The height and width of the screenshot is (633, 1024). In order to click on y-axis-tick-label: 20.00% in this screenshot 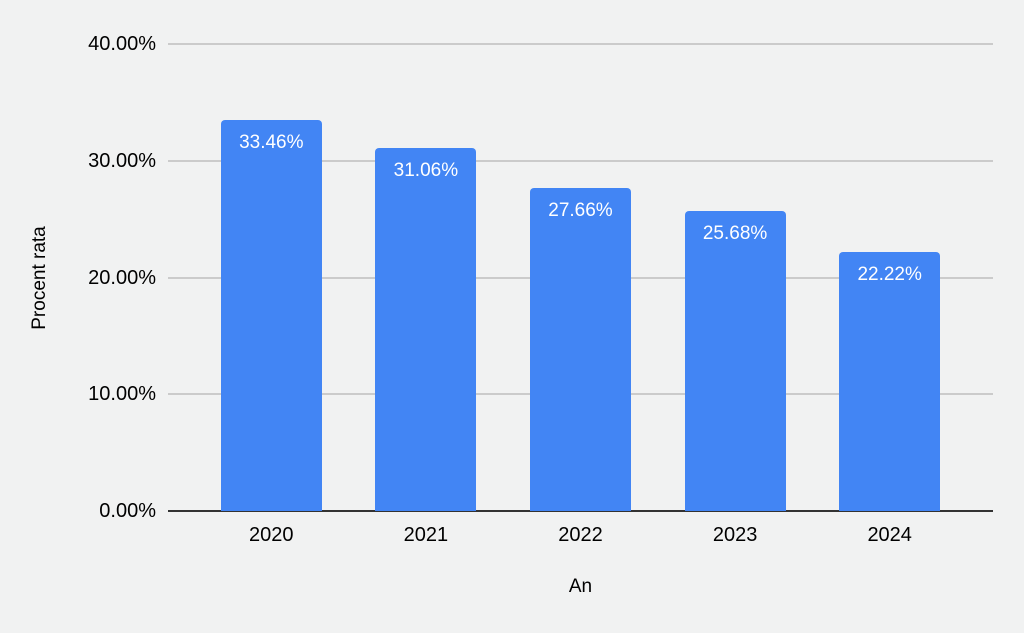, I will do `click(122, 277)`.